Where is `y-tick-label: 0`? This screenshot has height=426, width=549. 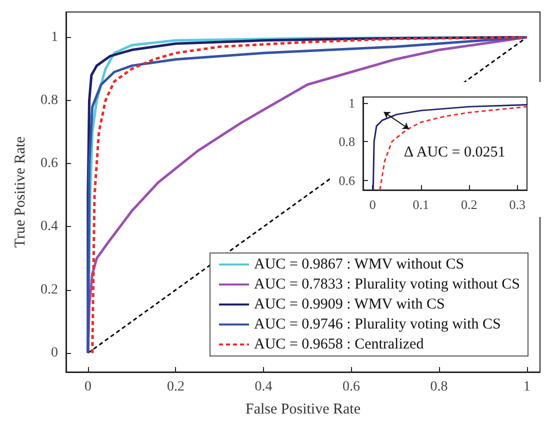 y-tick-label: 0 is located at coordinates (54, 353).